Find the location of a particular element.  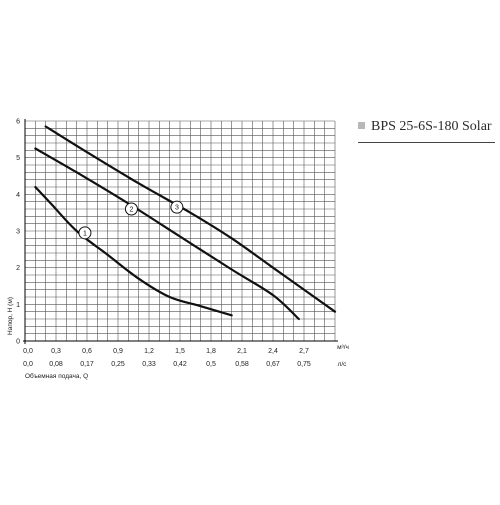

x-axis-label: Объемная подача, Q is located at coordinates (56, 376).